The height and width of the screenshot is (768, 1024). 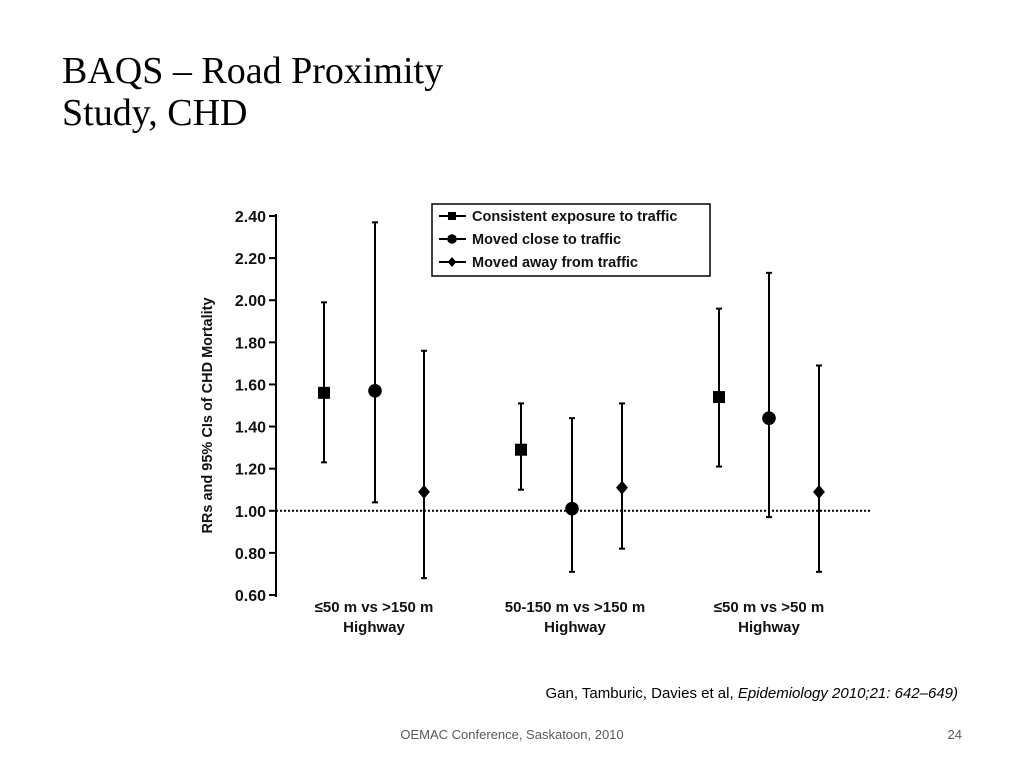 I want to click on legend-label: Moved close to traffic, so click(x=546, y=240).